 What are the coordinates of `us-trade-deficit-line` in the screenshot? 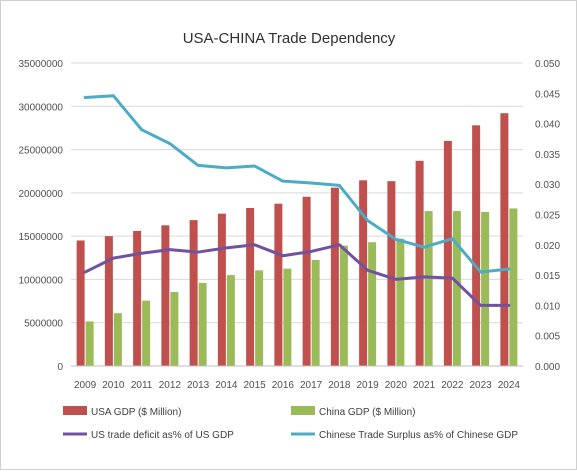 It's located at (297, 275).